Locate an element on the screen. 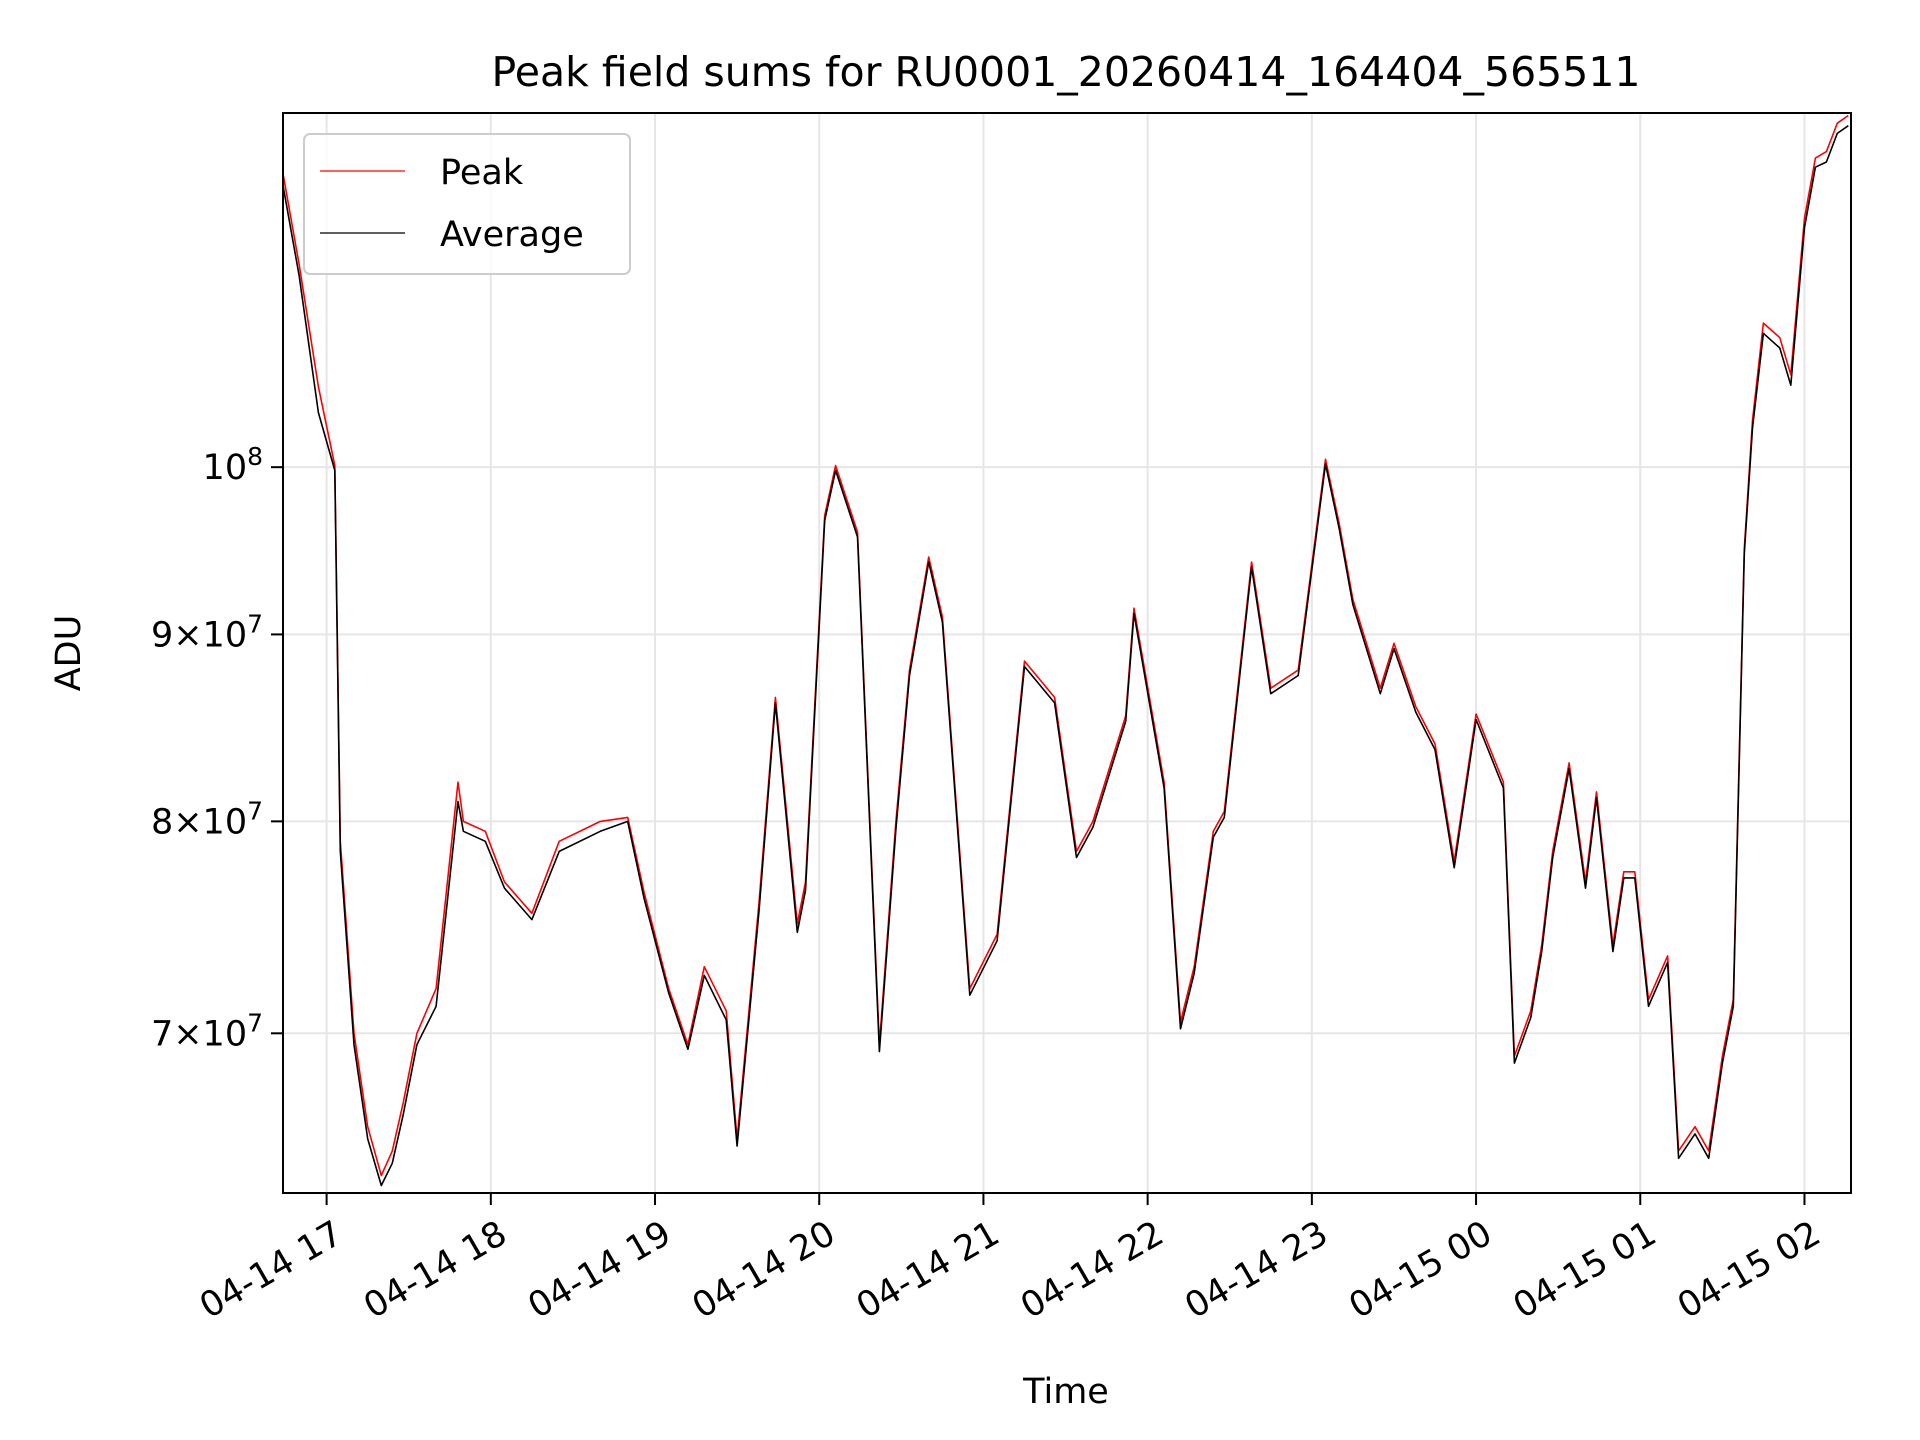 The image size is (1920, 1440). y-tick-label: 7×107 is located at coordinates (207, 1031).